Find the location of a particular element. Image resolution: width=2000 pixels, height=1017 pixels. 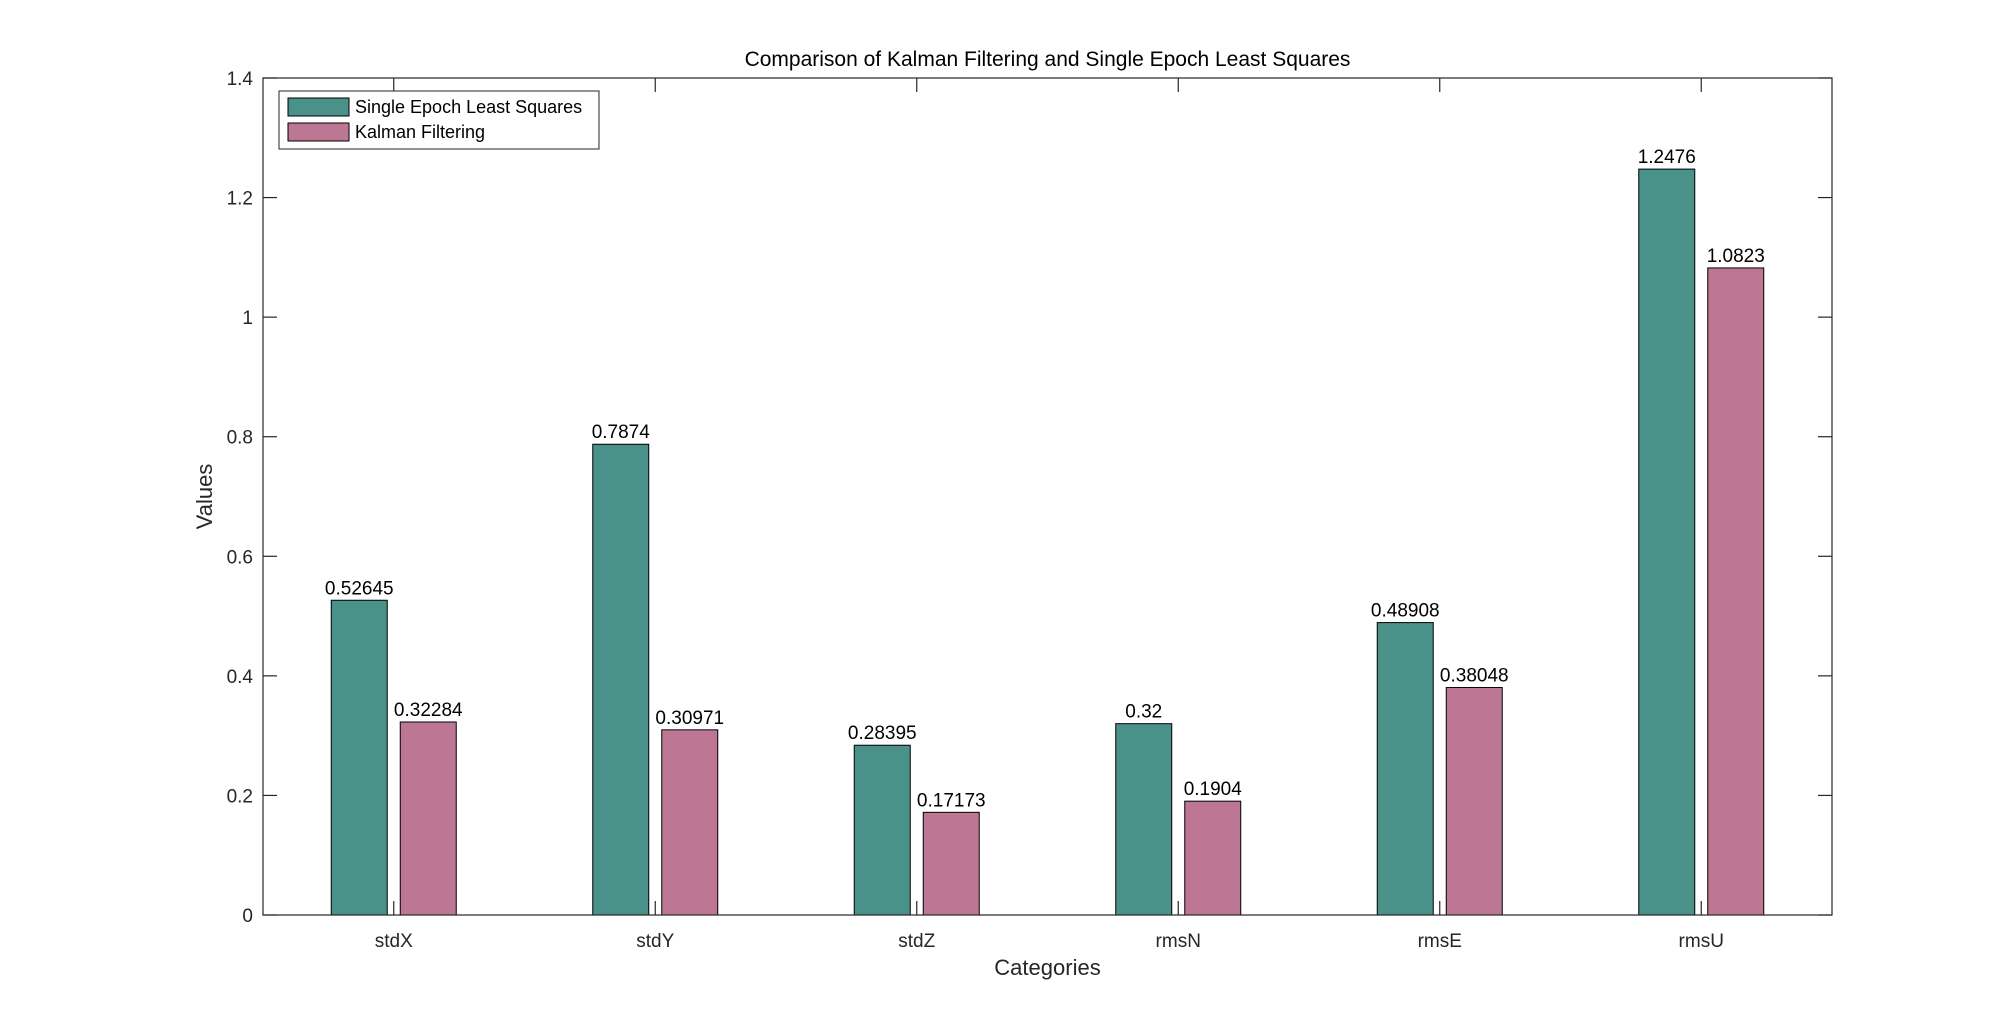

y-tick-label: 0.8 is located at coordinates (240, 438).